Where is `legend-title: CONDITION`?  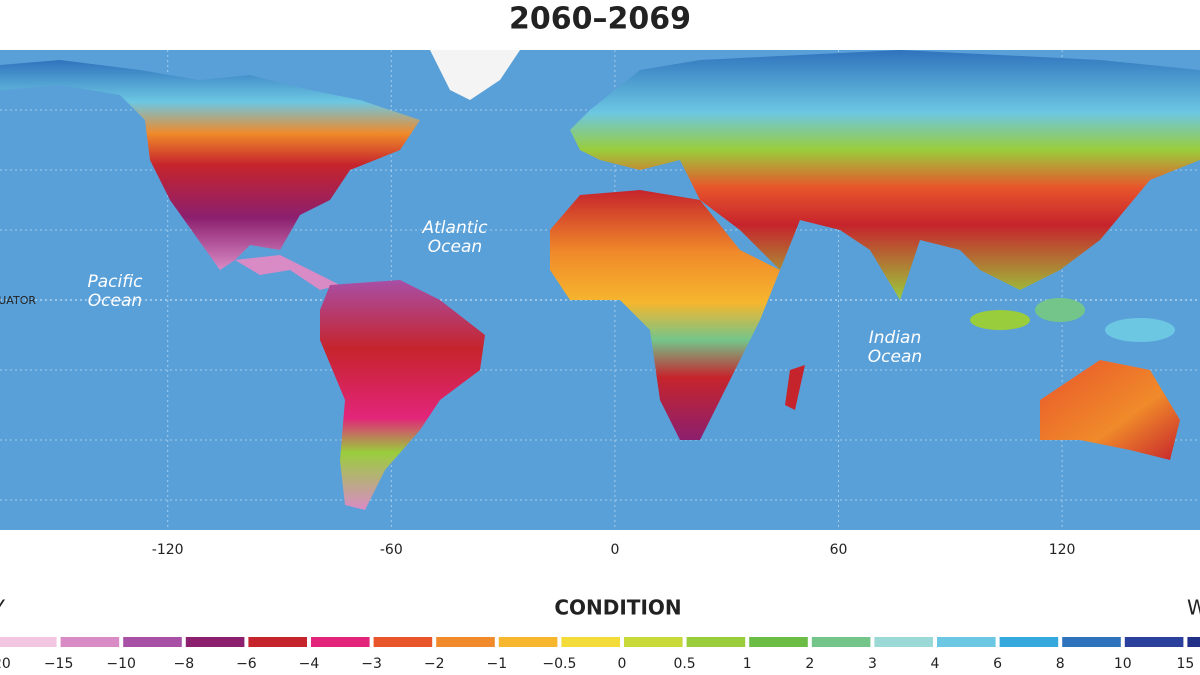
legend-title: CONDITION is located at coordinates (617, 608).